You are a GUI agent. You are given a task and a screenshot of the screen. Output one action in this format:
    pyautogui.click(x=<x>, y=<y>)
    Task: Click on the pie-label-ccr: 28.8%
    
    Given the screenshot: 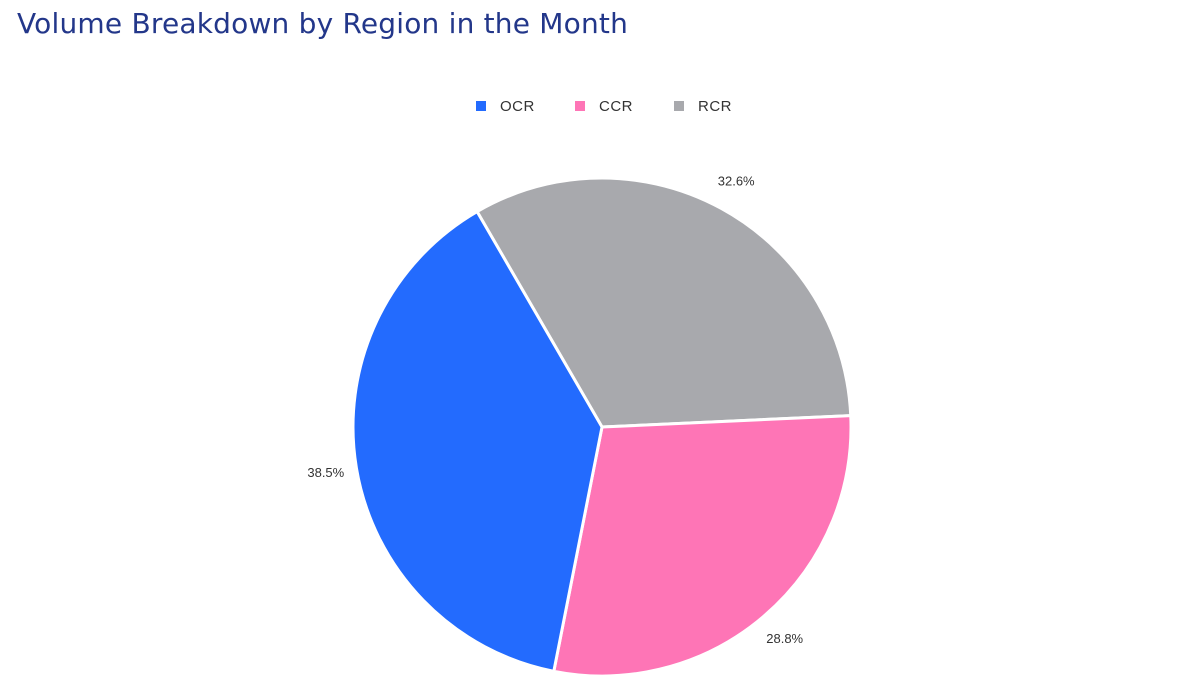 What is the action you would take?
    pyautogui.click(x=784, y=638)
    